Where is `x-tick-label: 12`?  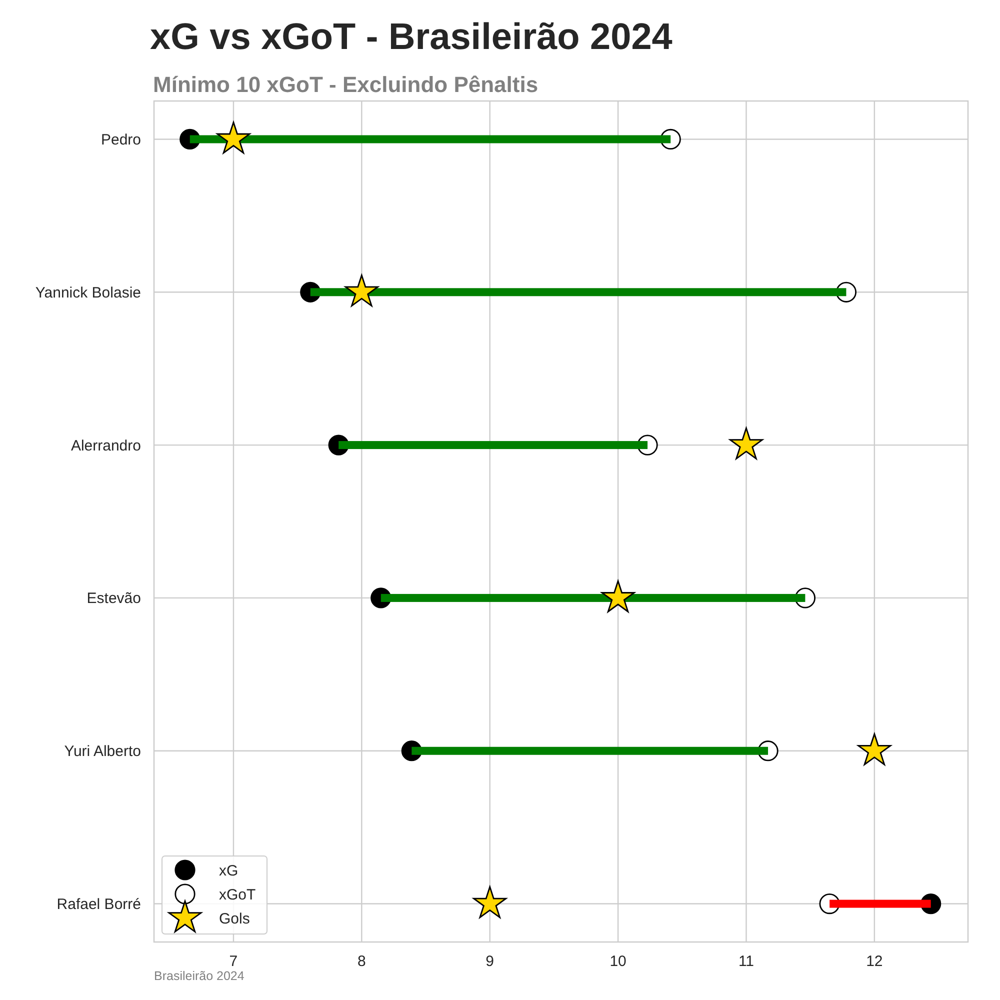
x-tick-label: 12 is located at coordinates (874, 961).